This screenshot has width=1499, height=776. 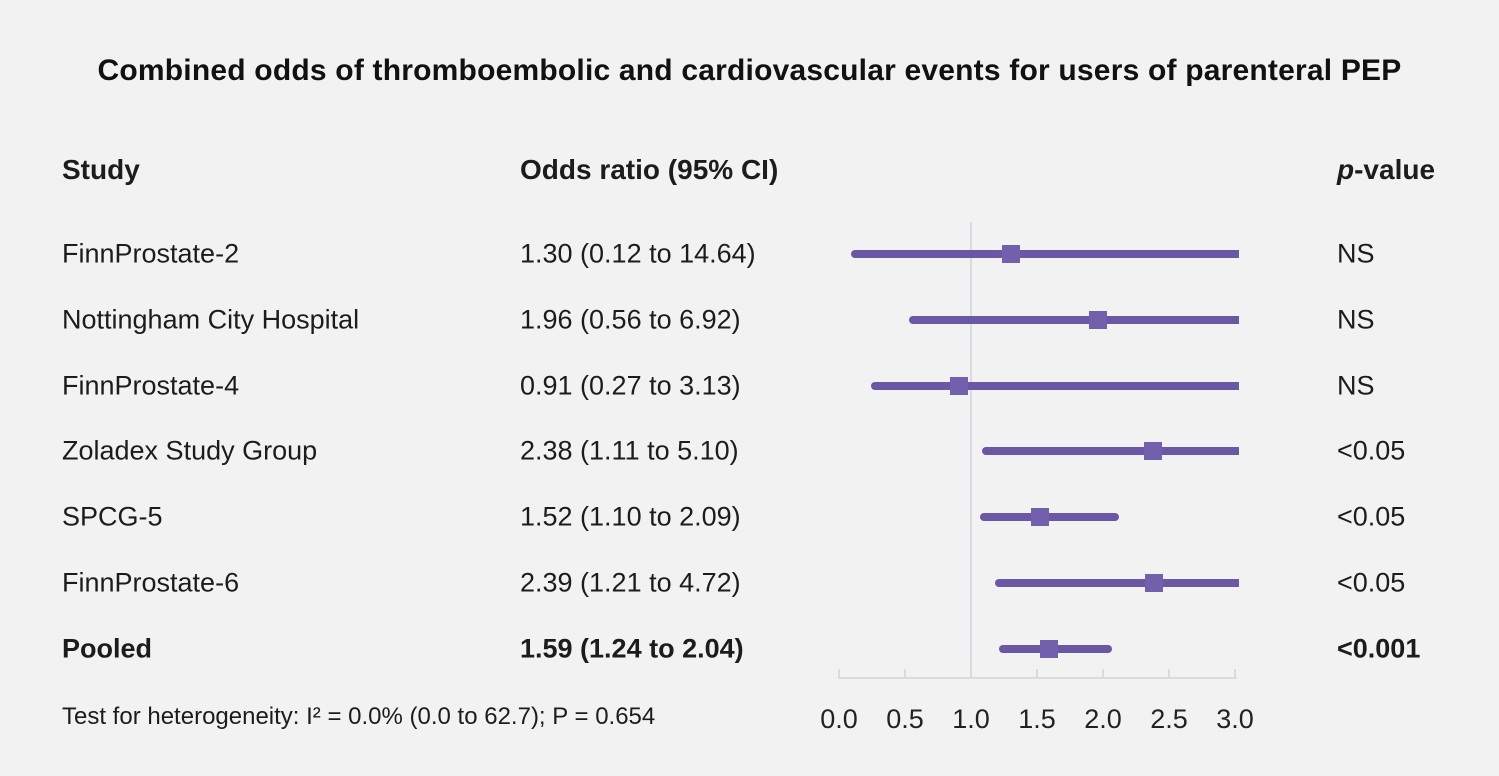 I want to click on axis-tick-label: 2.5, so click(x=1169, y=719).